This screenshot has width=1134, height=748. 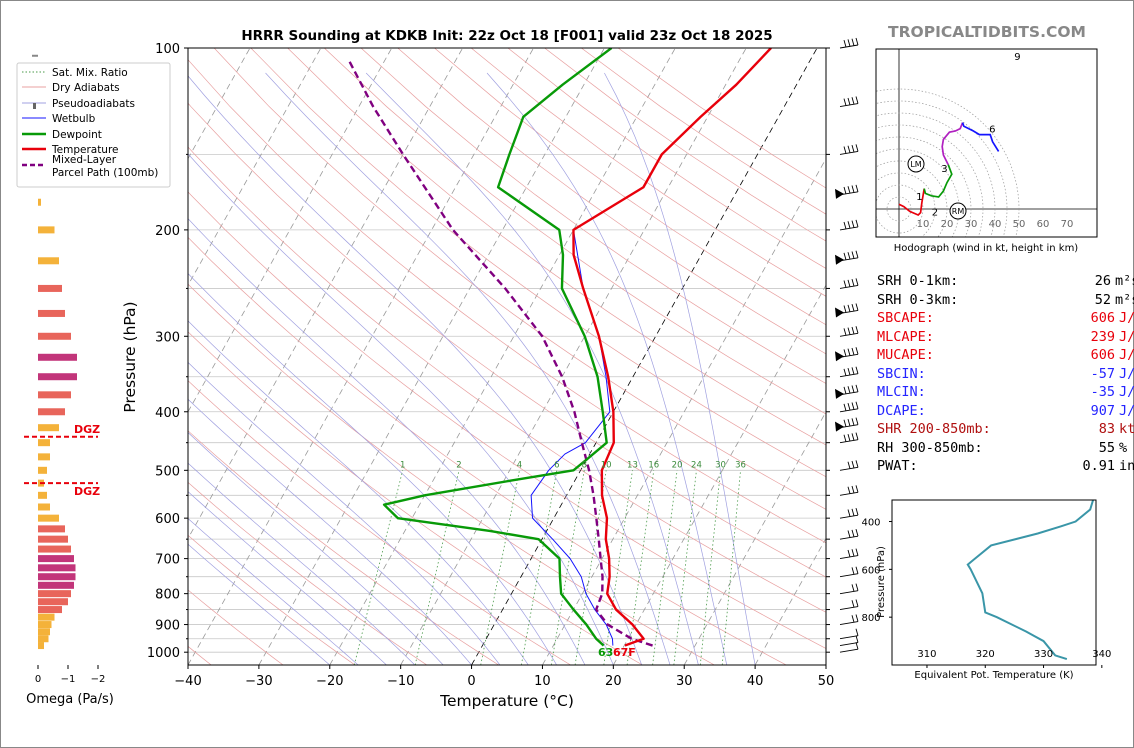 I want to click on y-tick-label: 700, so click(x=167, y=560).